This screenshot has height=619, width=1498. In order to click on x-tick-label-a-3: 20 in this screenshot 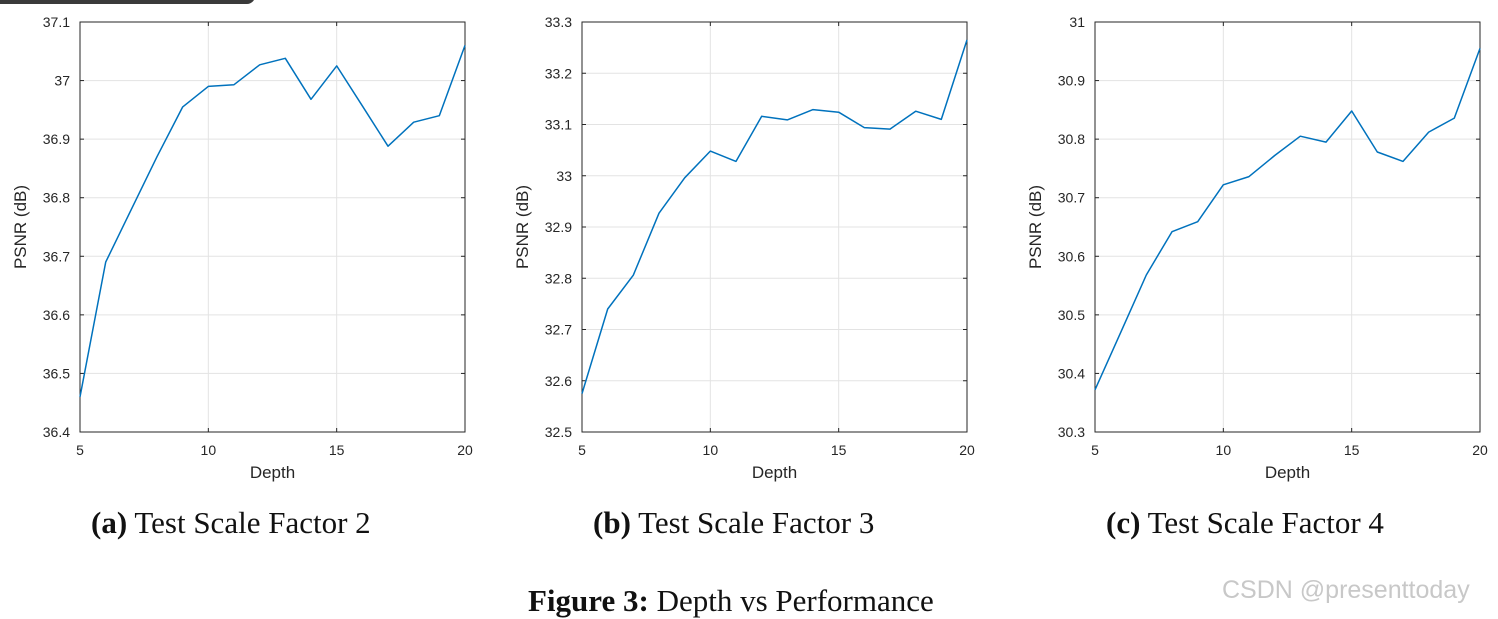, I will do `click(465, 450)`.